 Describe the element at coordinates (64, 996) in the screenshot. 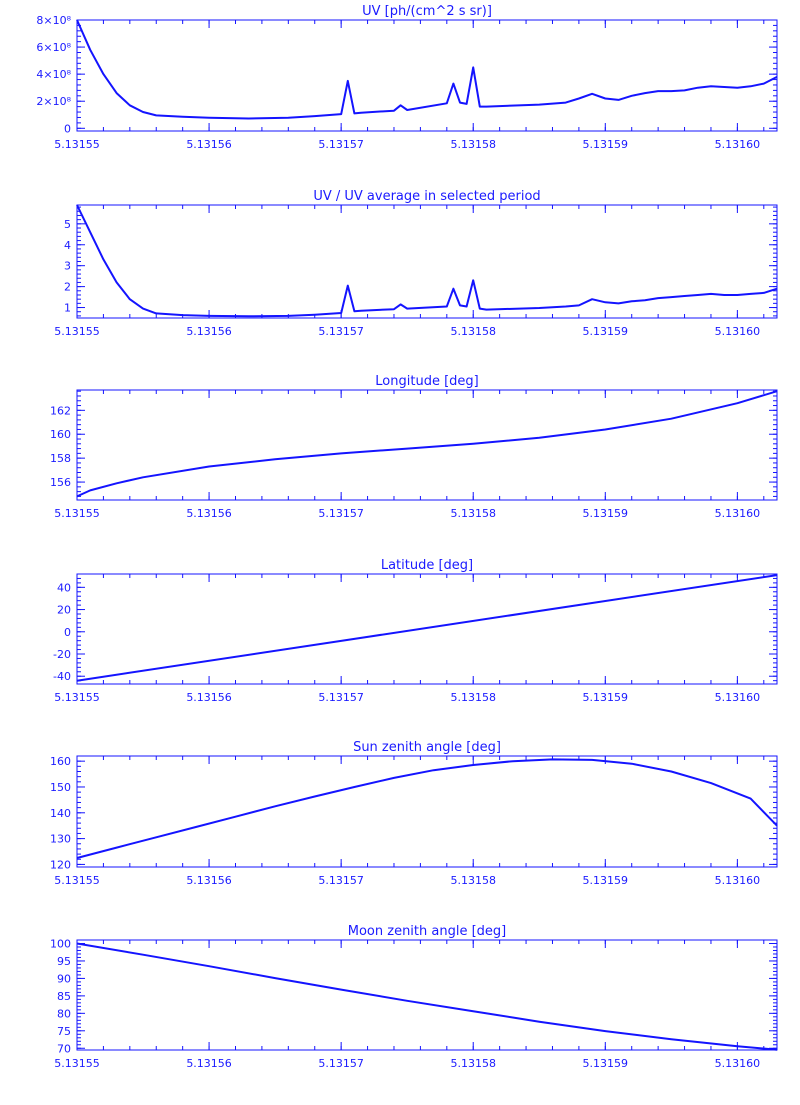

I see `y-tick-label: 85` at that location.